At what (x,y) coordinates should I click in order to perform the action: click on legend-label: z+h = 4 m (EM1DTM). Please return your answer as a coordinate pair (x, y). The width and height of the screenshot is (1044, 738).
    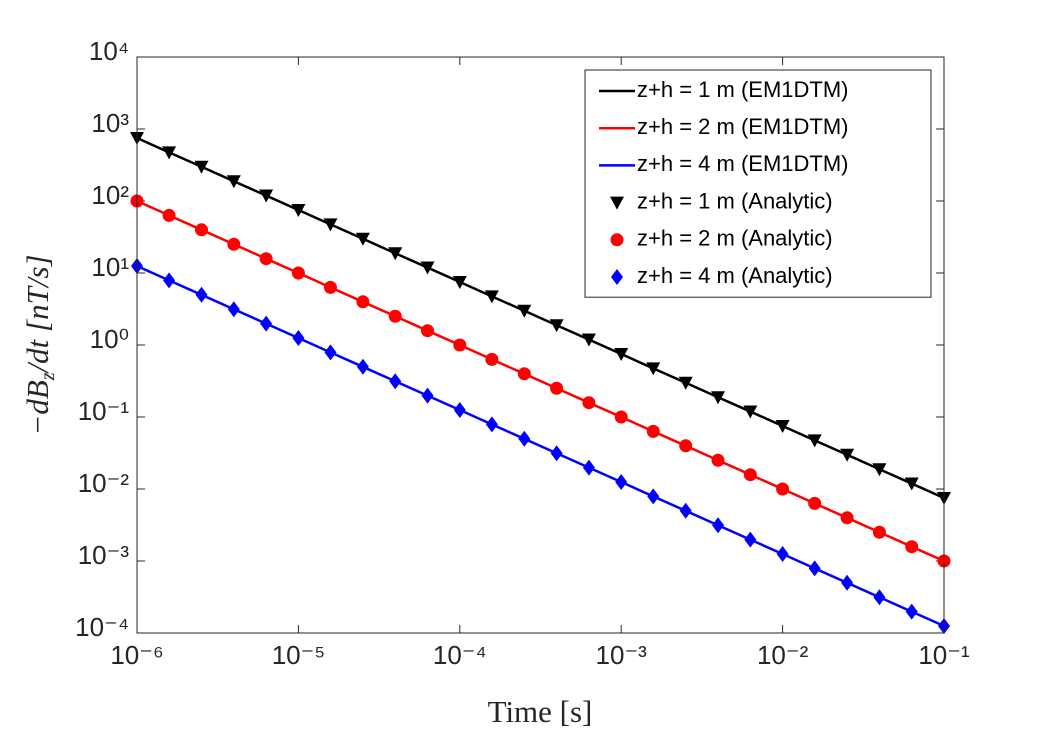
    Looking at the image, I should click on (742, 163).